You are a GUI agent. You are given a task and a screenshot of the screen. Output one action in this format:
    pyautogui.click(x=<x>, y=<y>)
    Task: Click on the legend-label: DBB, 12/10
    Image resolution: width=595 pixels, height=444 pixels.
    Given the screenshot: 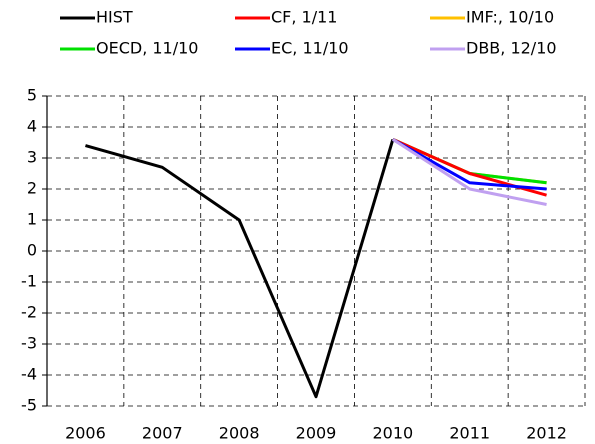 What is the action you would take?
    pyautogui.click(x=511, y=48)
    